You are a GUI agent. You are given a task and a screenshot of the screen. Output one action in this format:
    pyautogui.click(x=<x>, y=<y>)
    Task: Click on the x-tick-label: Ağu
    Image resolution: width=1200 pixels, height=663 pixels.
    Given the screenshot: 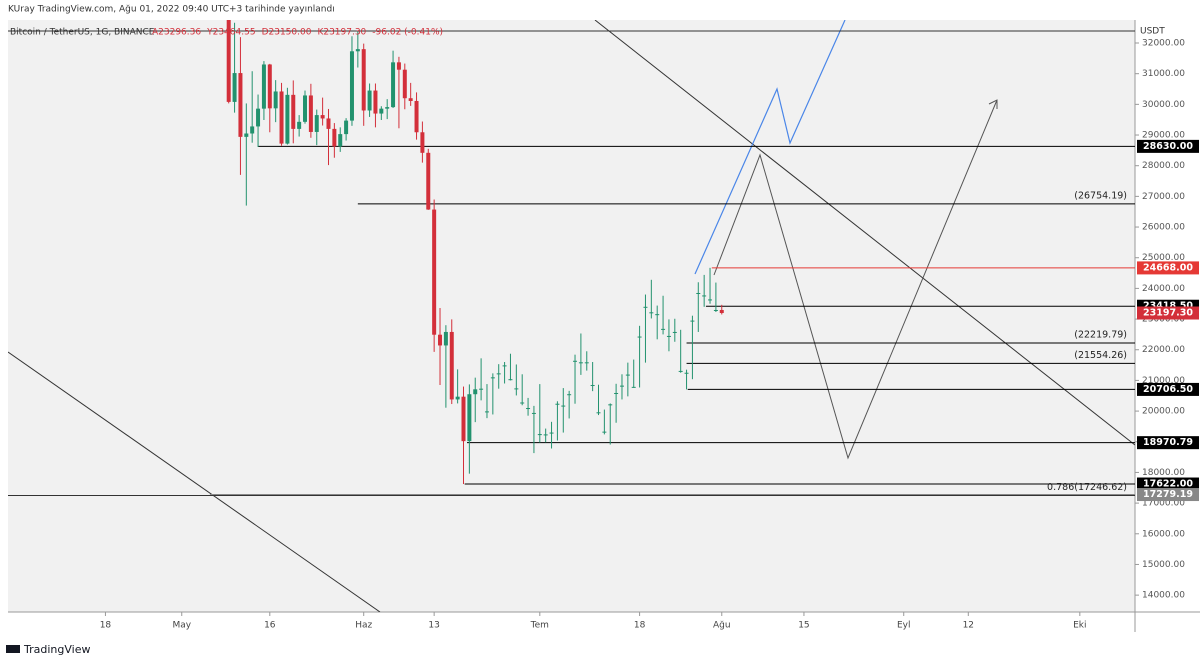 What is the action you would take?
    pyautogui.click(x=722, y=626)
    